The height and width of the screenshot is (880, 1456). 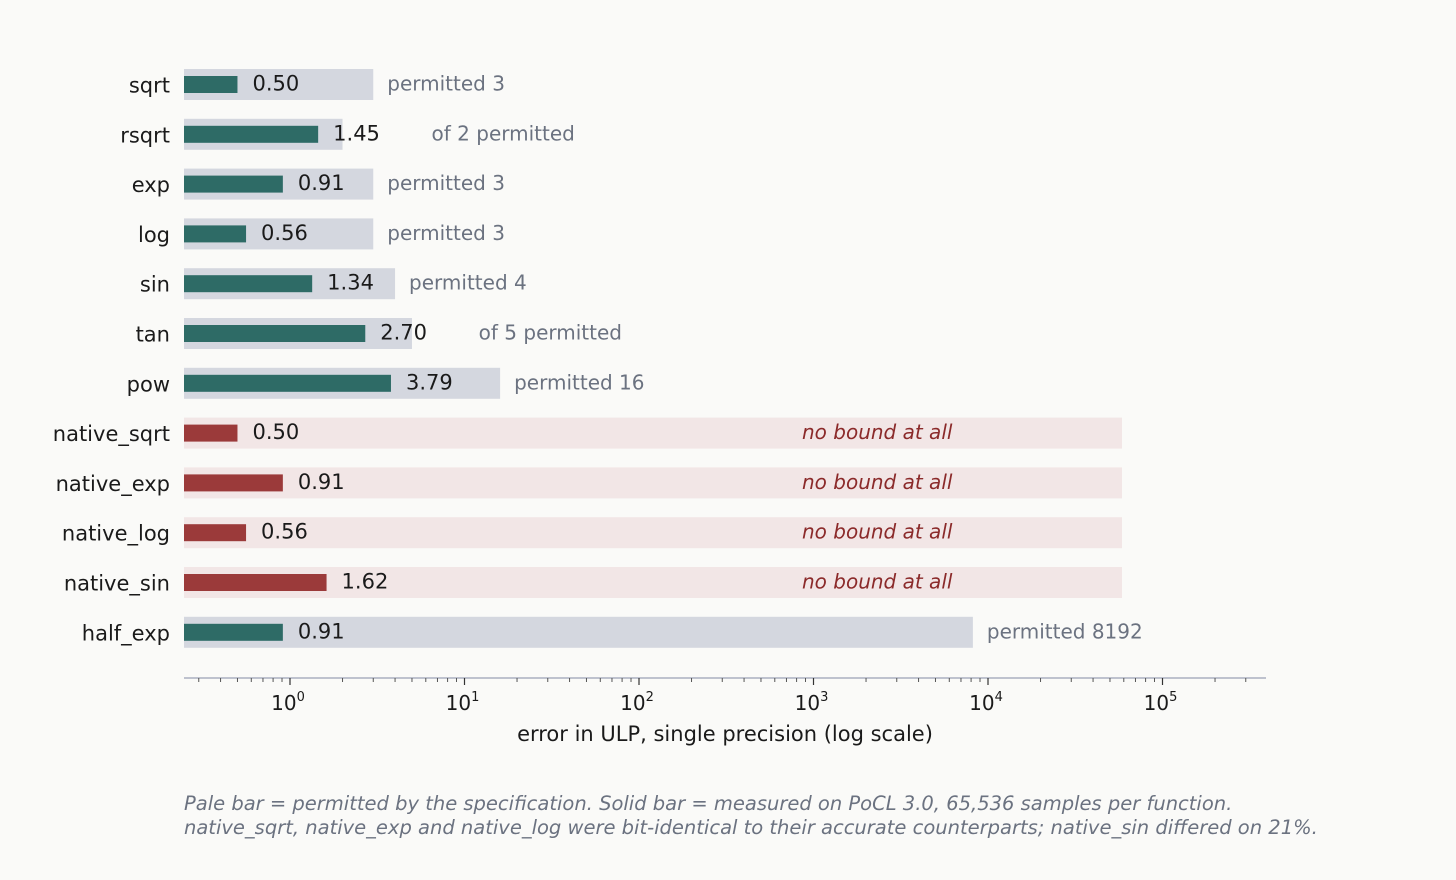 I want to click on tick-label: 102, so click(x=637, y=702).